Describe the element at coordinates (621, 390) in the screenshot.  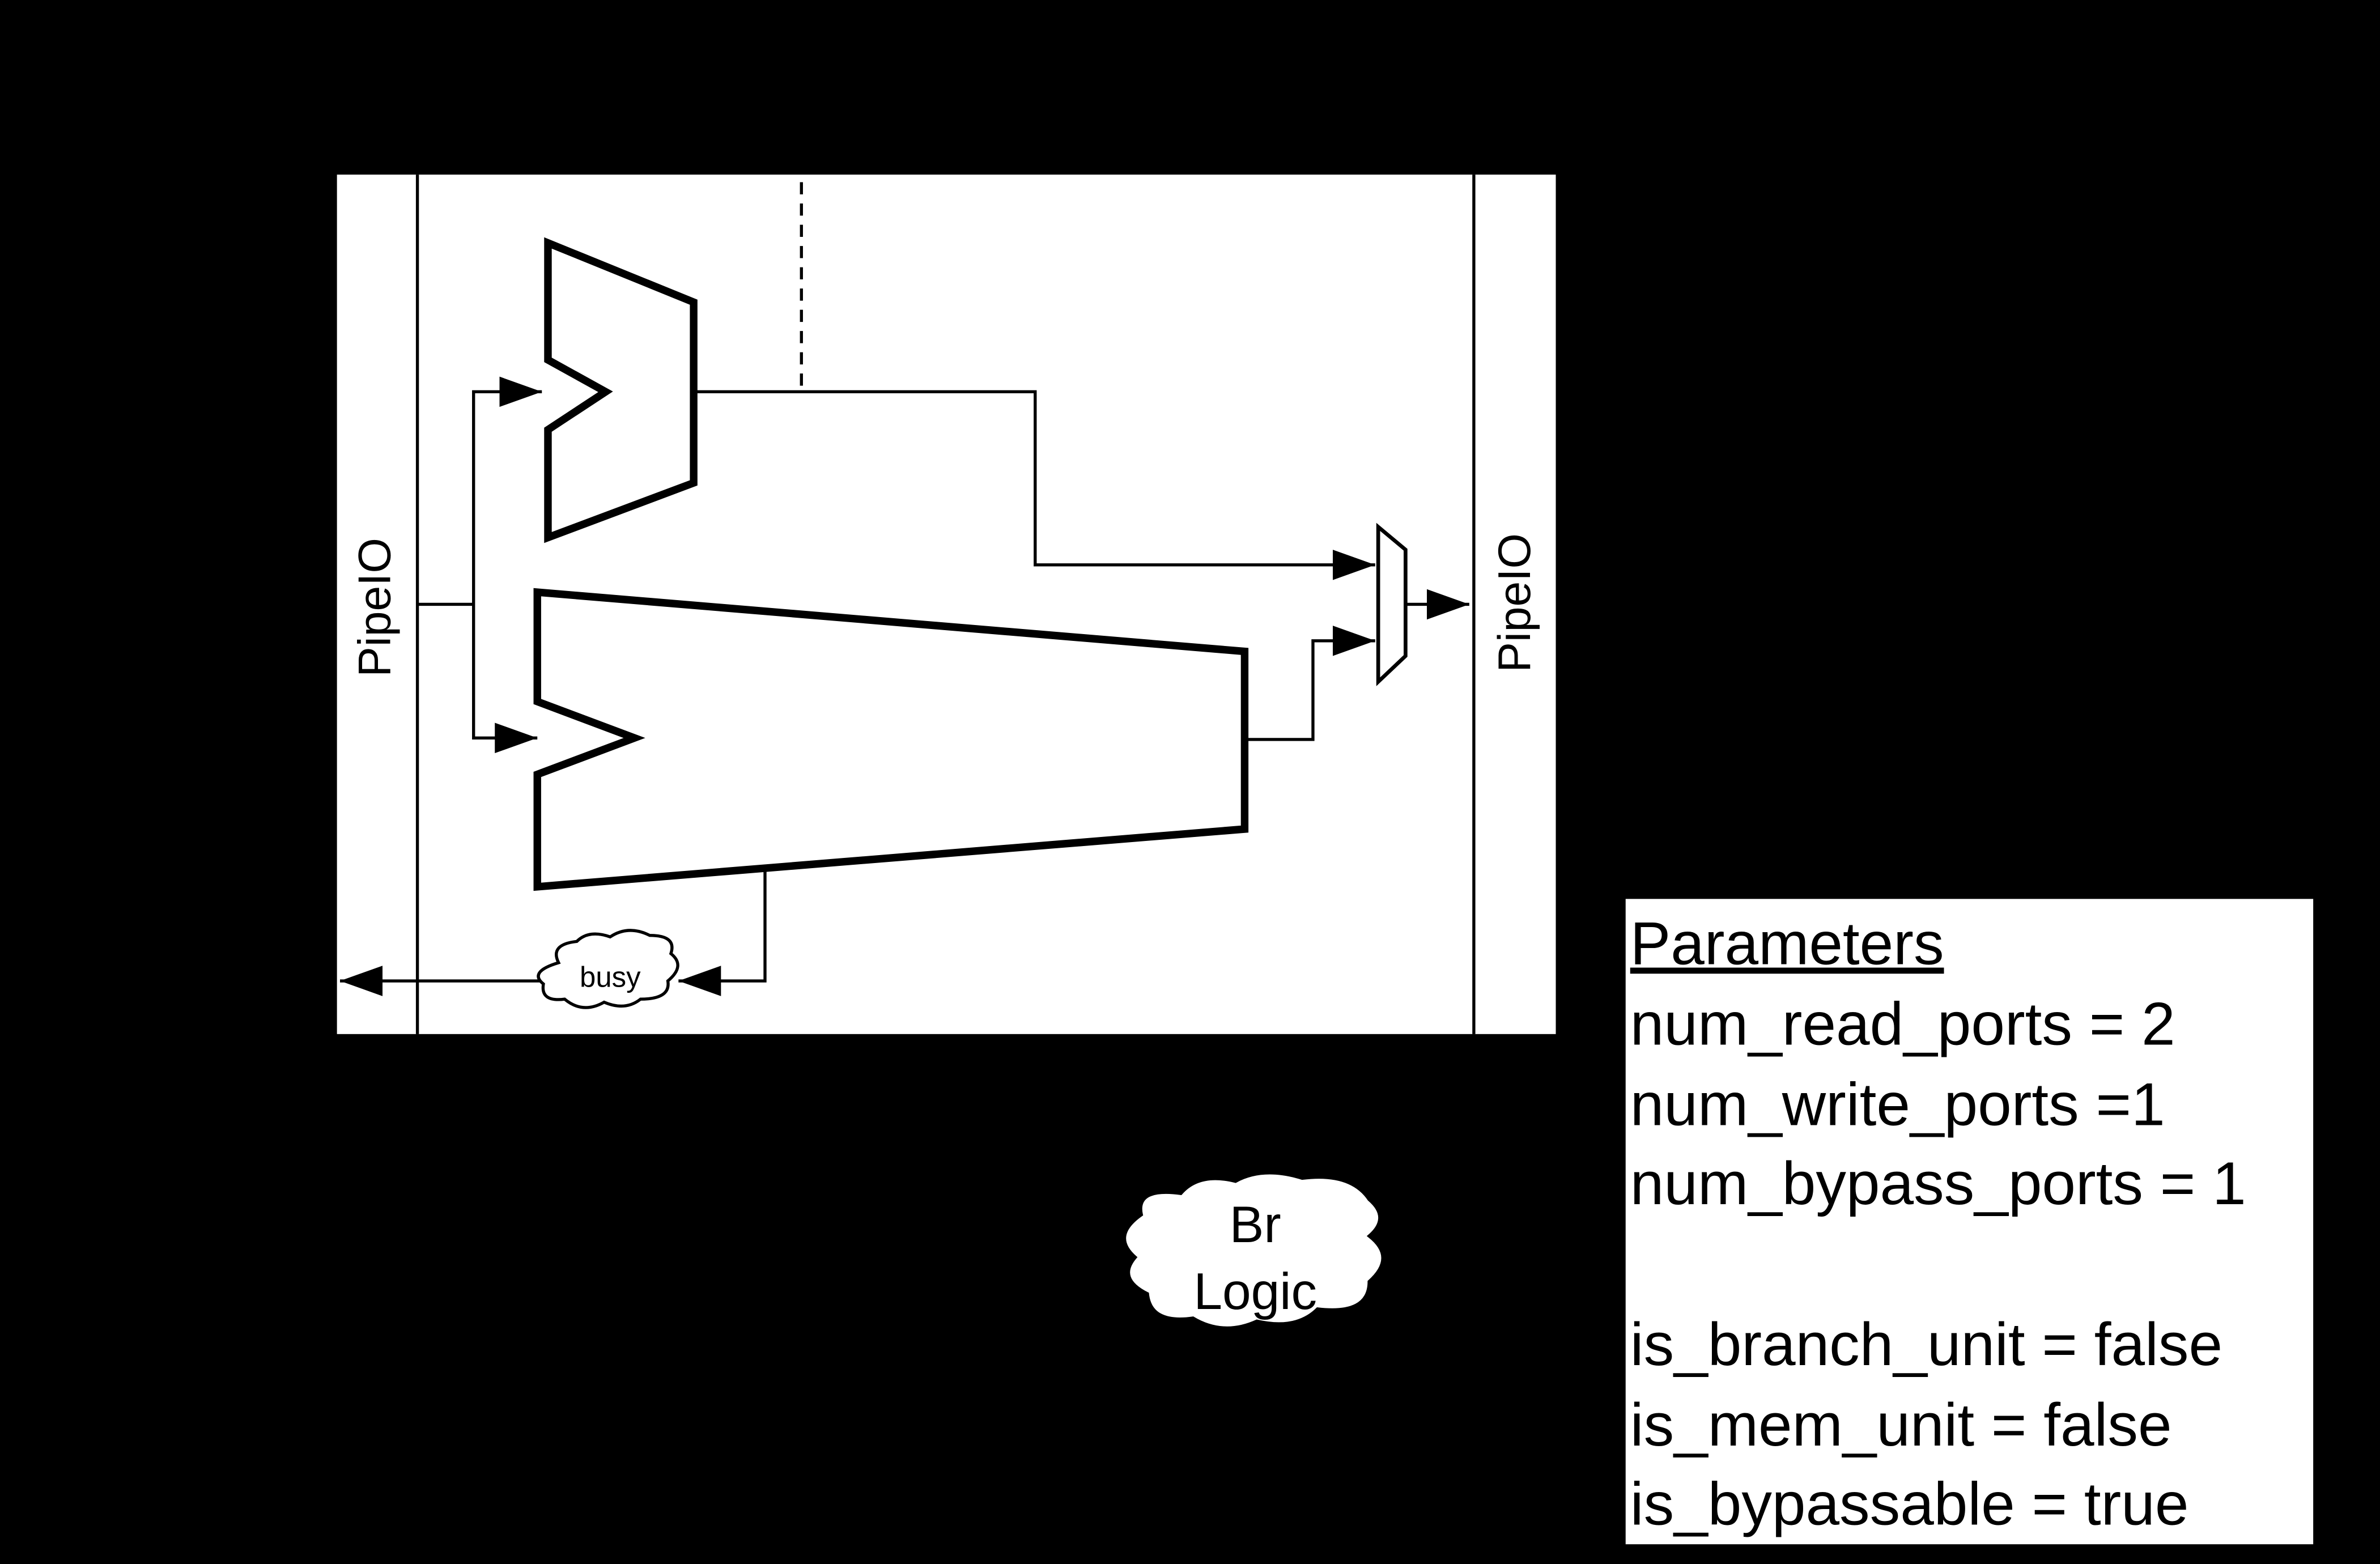
I see `alu-shape` at that location.